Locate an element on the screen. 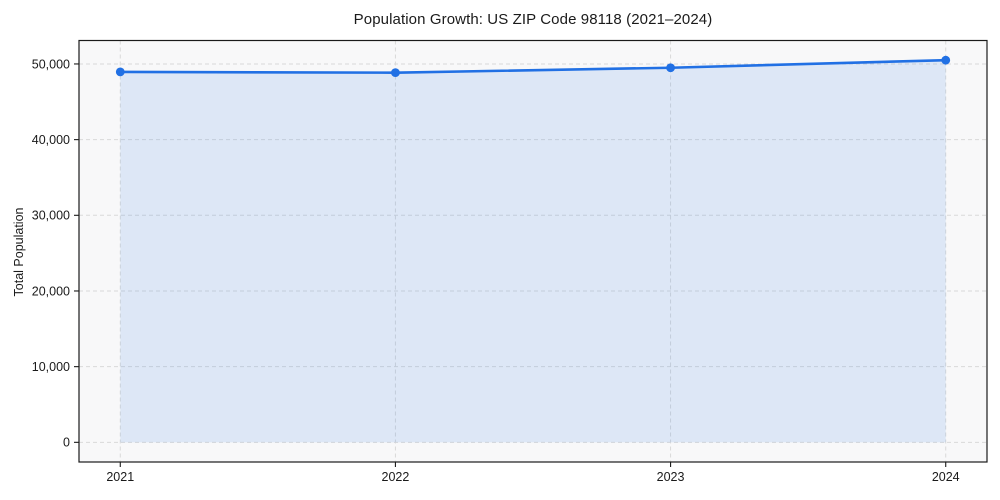  data-line is located at coordinates (533, 66).